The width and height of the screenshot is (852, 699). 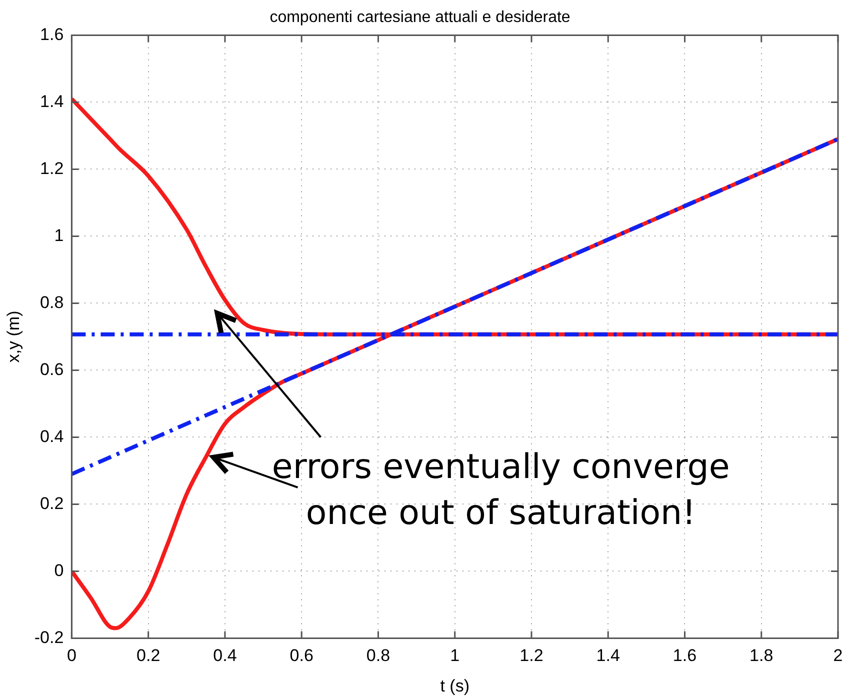 What do you see at coordinates (378, 656) in the screenshot?
I see `x-tick-label: 0.8` at bounding box center [378, 656].